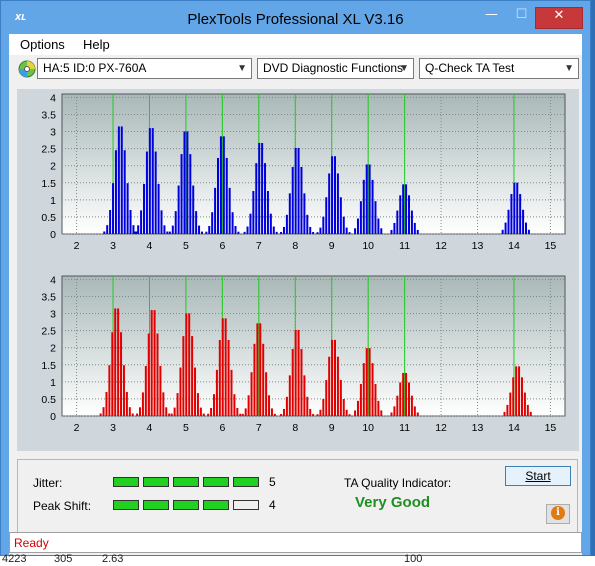  What do you see at coordinates (551, 428) in the screenshot?
I see `x-tick-label: 15` at bounding box center [551, 428].